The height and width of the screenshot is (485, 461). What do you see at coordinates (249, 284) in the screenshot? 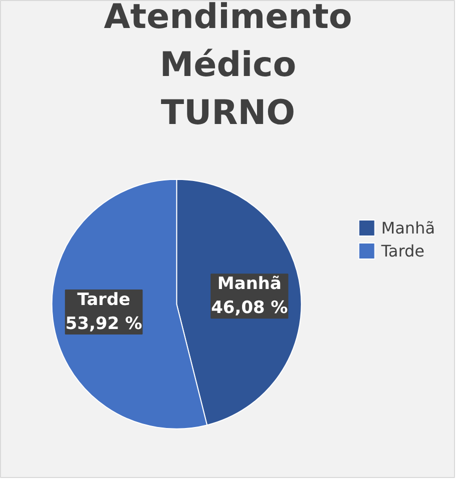
I see `slice-label: Manhã` at bounding box center [249, 284].